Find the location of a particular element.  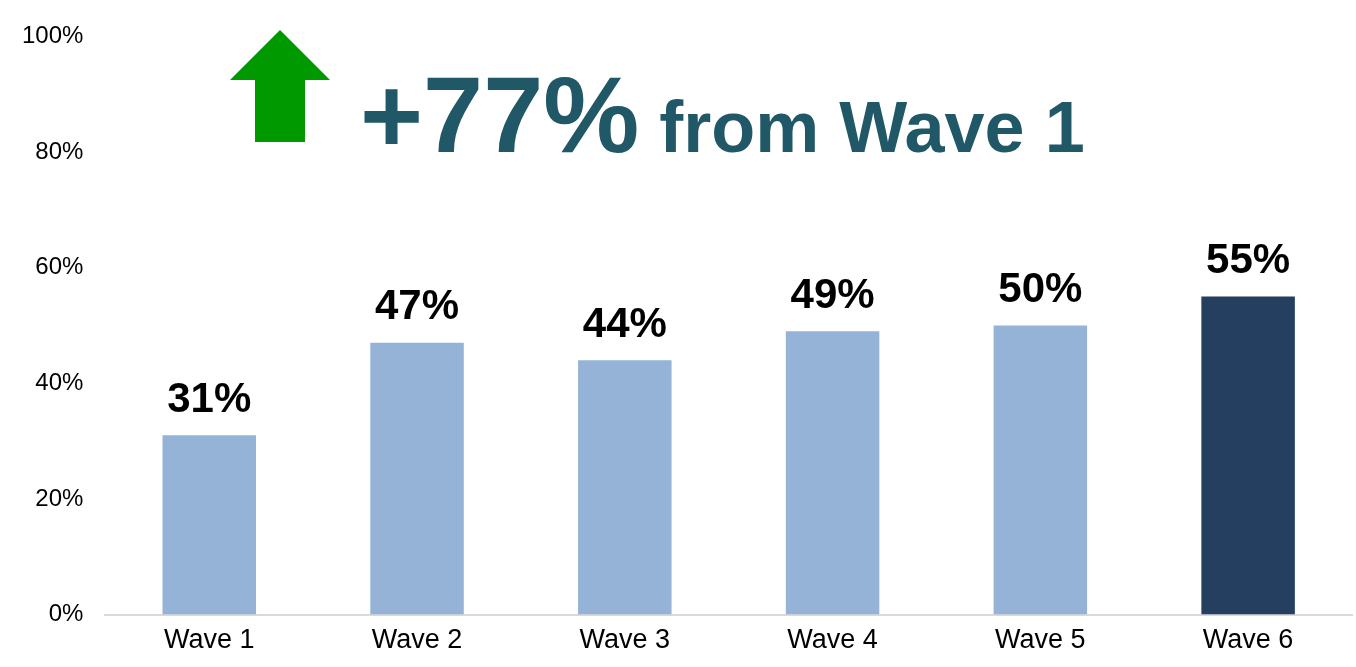

x-tick-label: Wave 6 is located at coordinates (1248, 639).